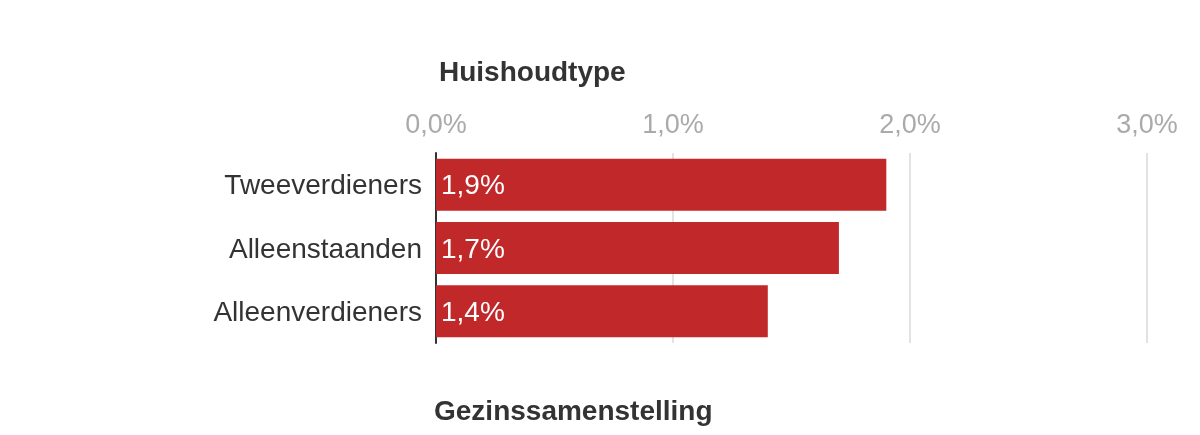 This screenshot has width=1200, height=435. What do you see at coordinates (317, 311) in the screenshot?
I see `y-tick-label: Alleenverdieners` at bounding box center [317, 311].